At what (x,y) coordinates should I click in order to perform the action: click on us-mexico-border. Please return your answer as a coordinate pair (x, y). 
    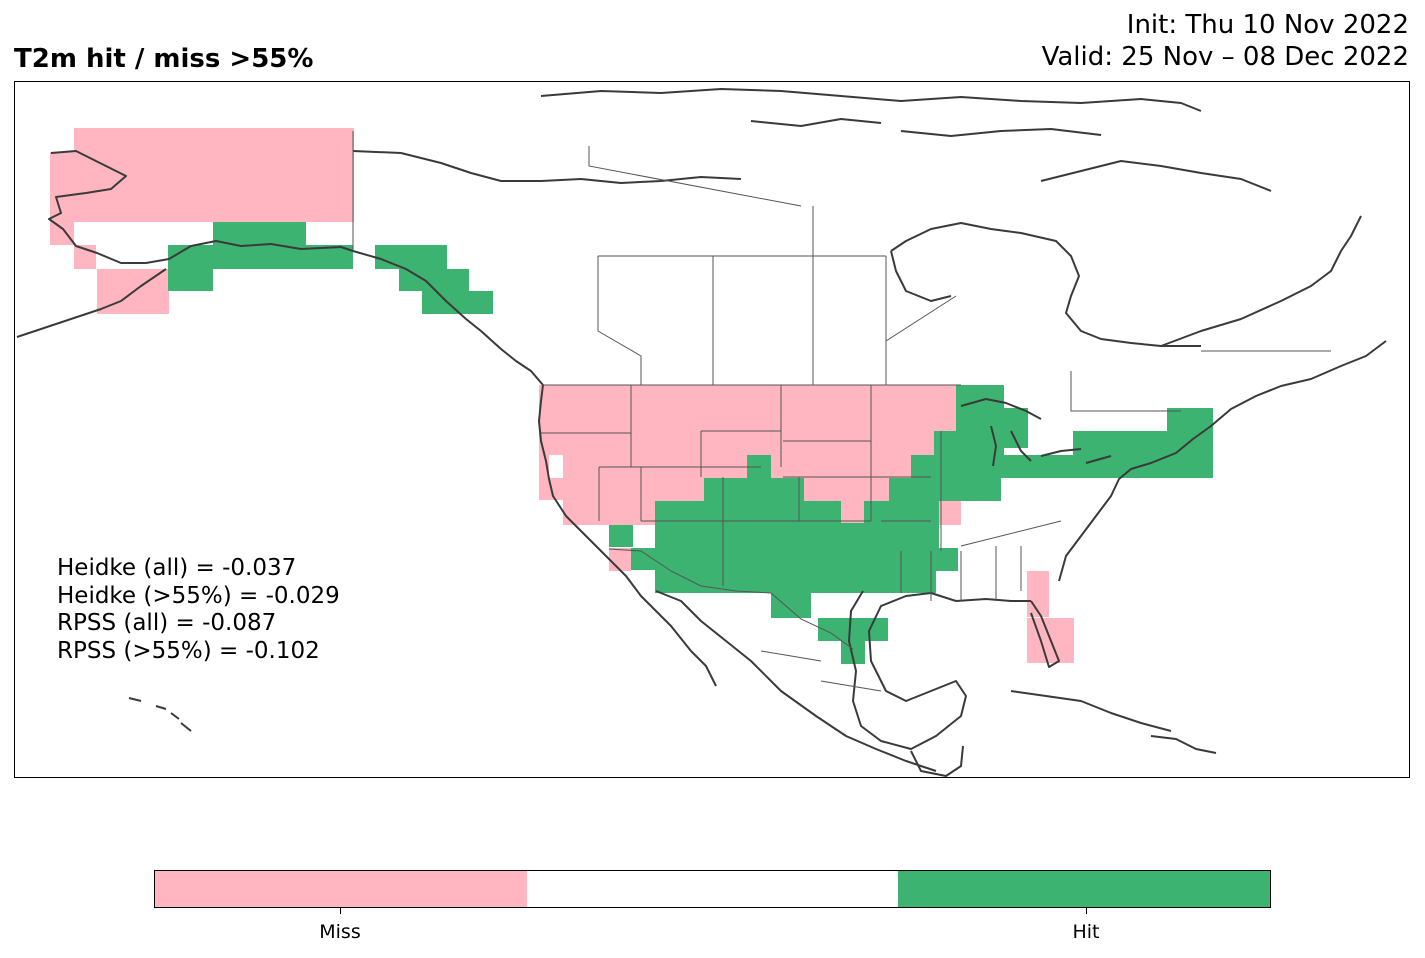
    Looking at the image, I should click on (731, 599).